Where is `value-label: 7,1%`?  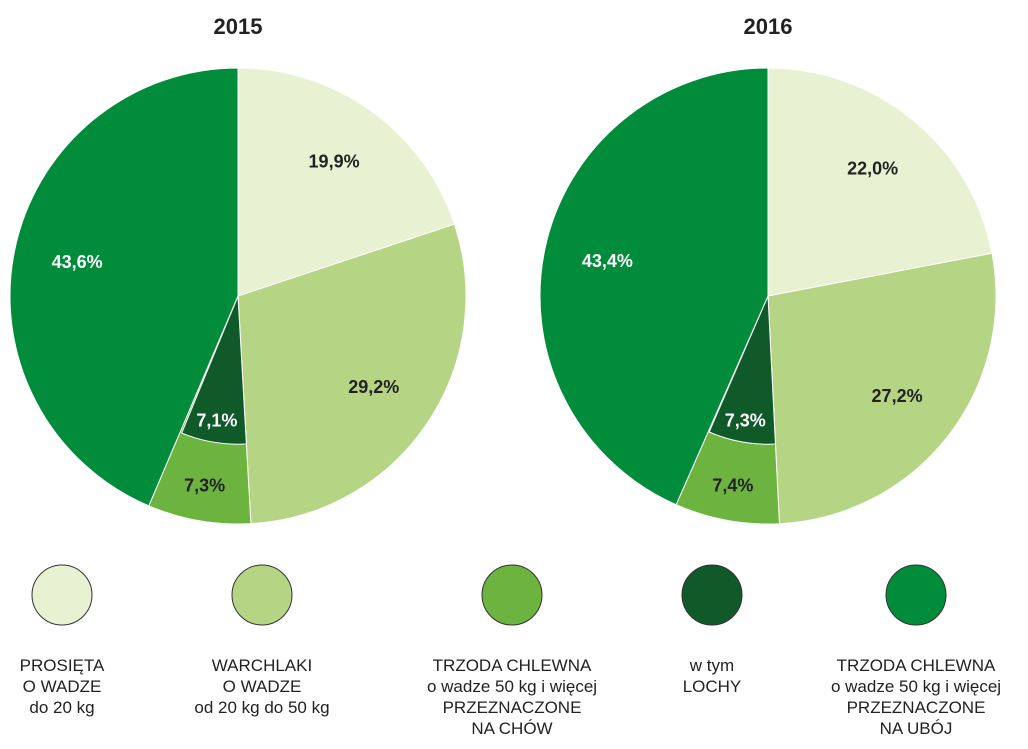
value-label: 7,1% is located at coordinates (216, 421).